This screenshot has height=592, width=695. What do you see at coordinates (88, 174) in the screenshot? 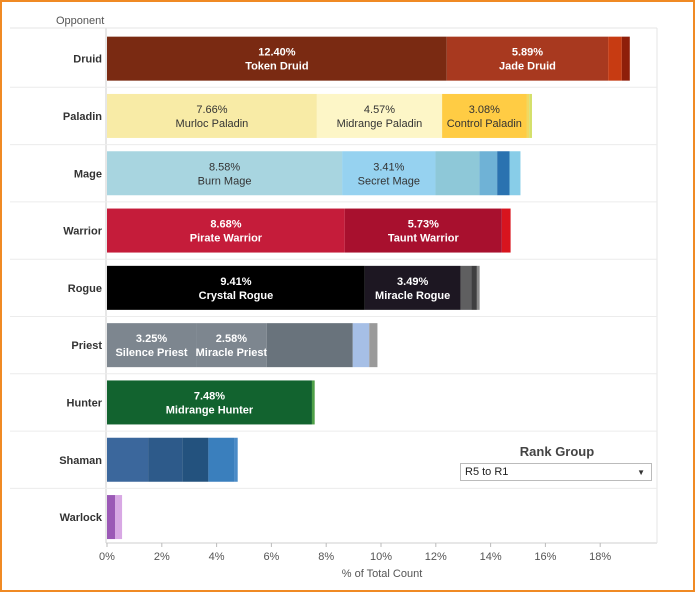
I see `category-label: Mage` at bounding box center [88, 174].